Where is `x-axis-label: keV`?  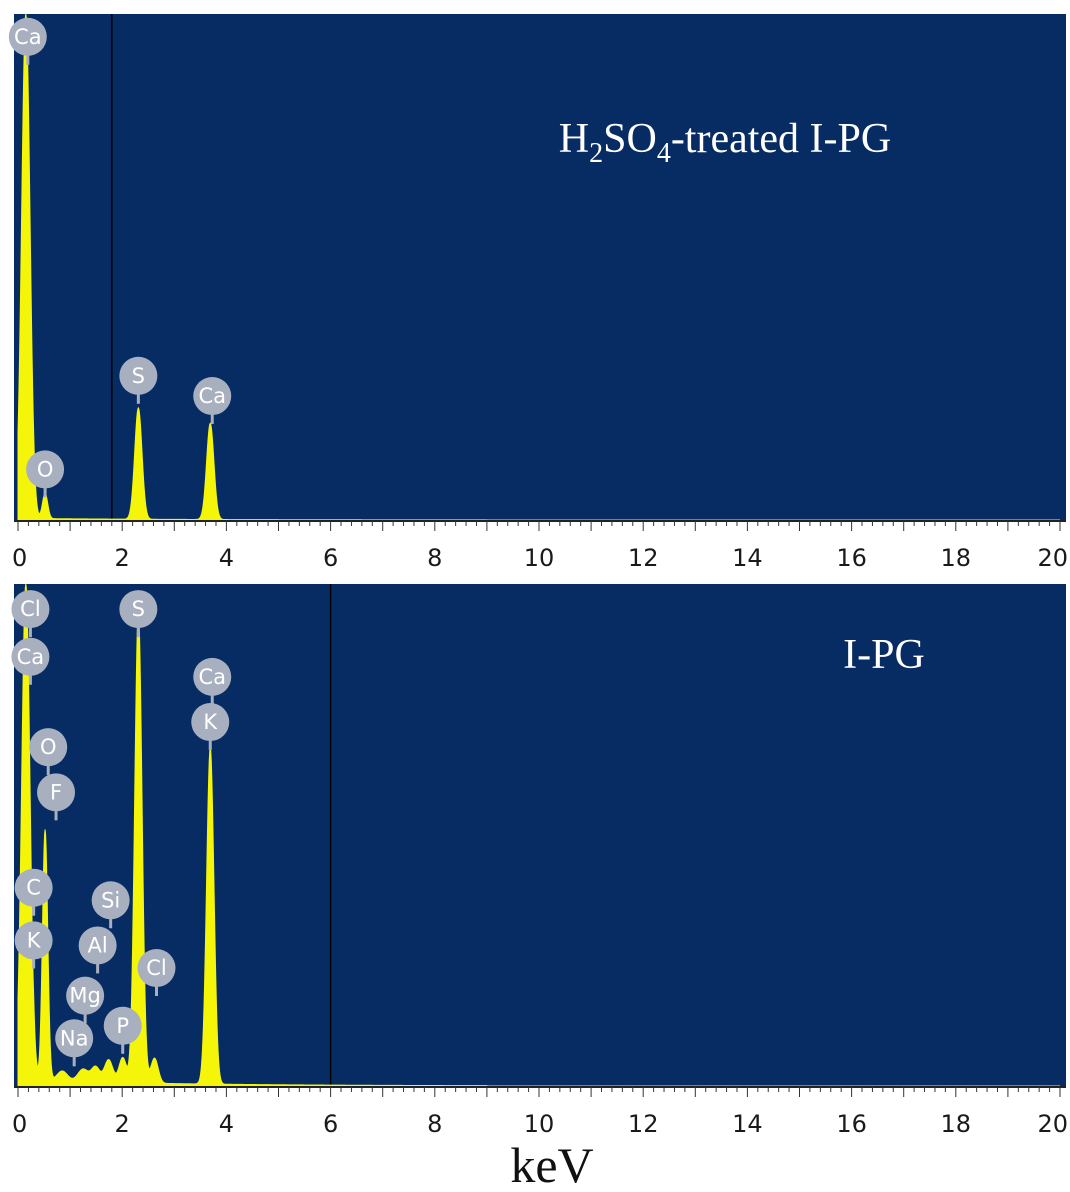 x-axis-label: keV is located at coordinates (551, 1164).